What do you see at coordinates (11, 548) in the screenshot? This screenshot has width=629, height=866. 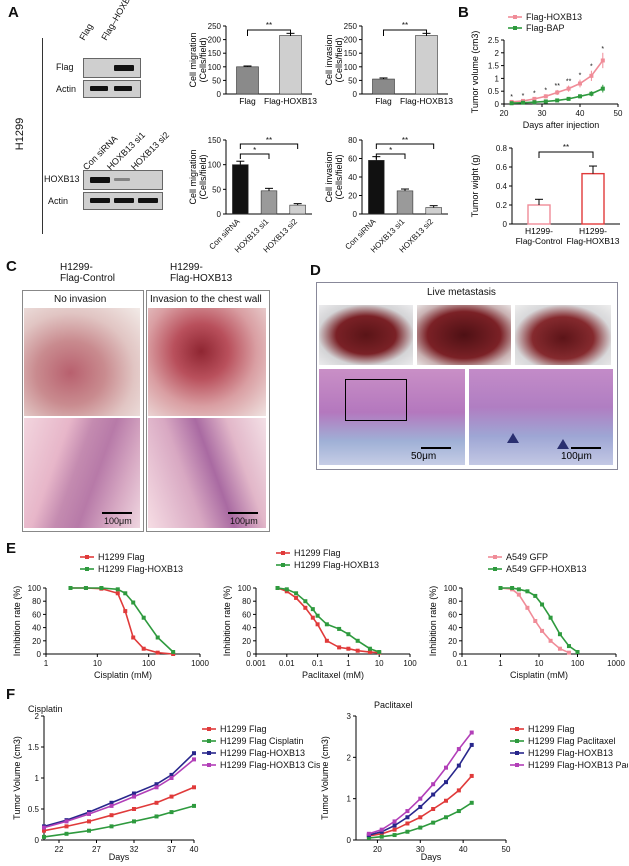 I see `panel-label-e: E` at bounding box center [11, 548].